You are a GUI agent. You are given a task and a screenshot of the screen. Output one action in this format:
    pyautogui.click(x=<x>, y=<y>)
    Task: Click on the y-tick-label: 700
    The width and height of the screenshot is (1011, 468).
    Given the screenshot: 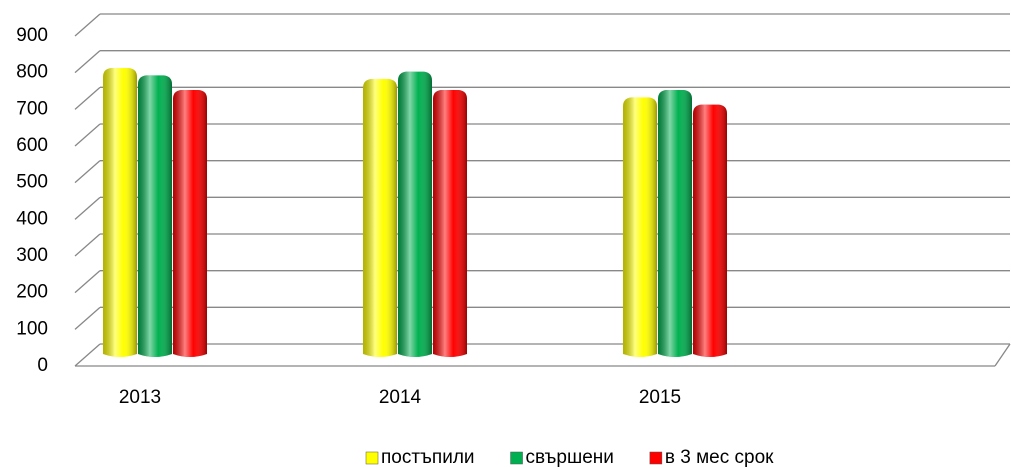 What is the action you would take?
    pyautogui.click(x=32, y=108)
    